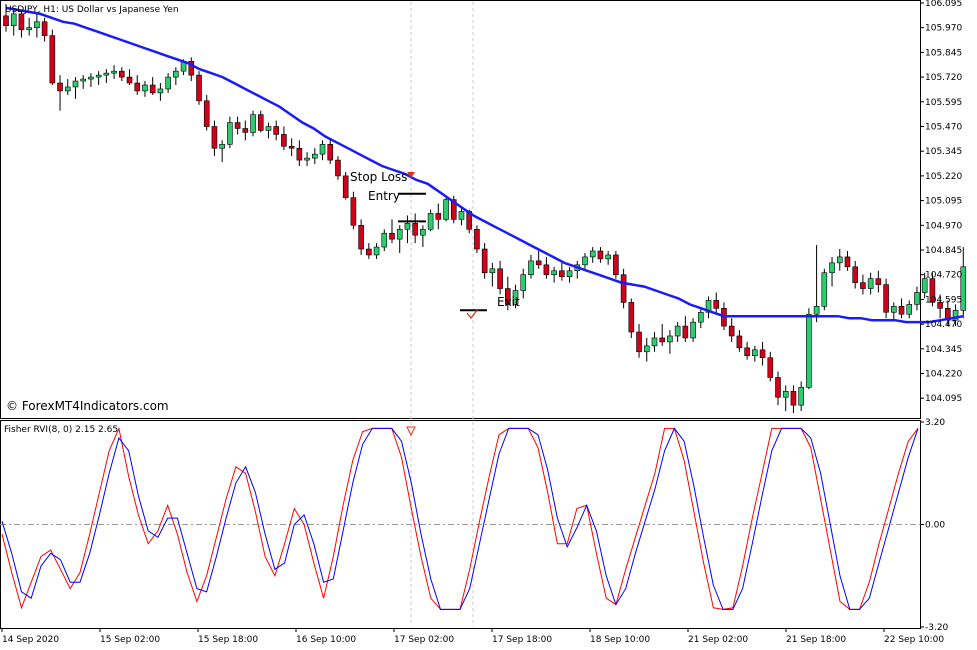 The height and width of the screenshot is (650, 977). What do you see at coordinates (61, 430) in the screenshot?
I see `indicator-caption: Fisher RVI(8, 0) 2.15 2.65` at bounding box center [61, 430].